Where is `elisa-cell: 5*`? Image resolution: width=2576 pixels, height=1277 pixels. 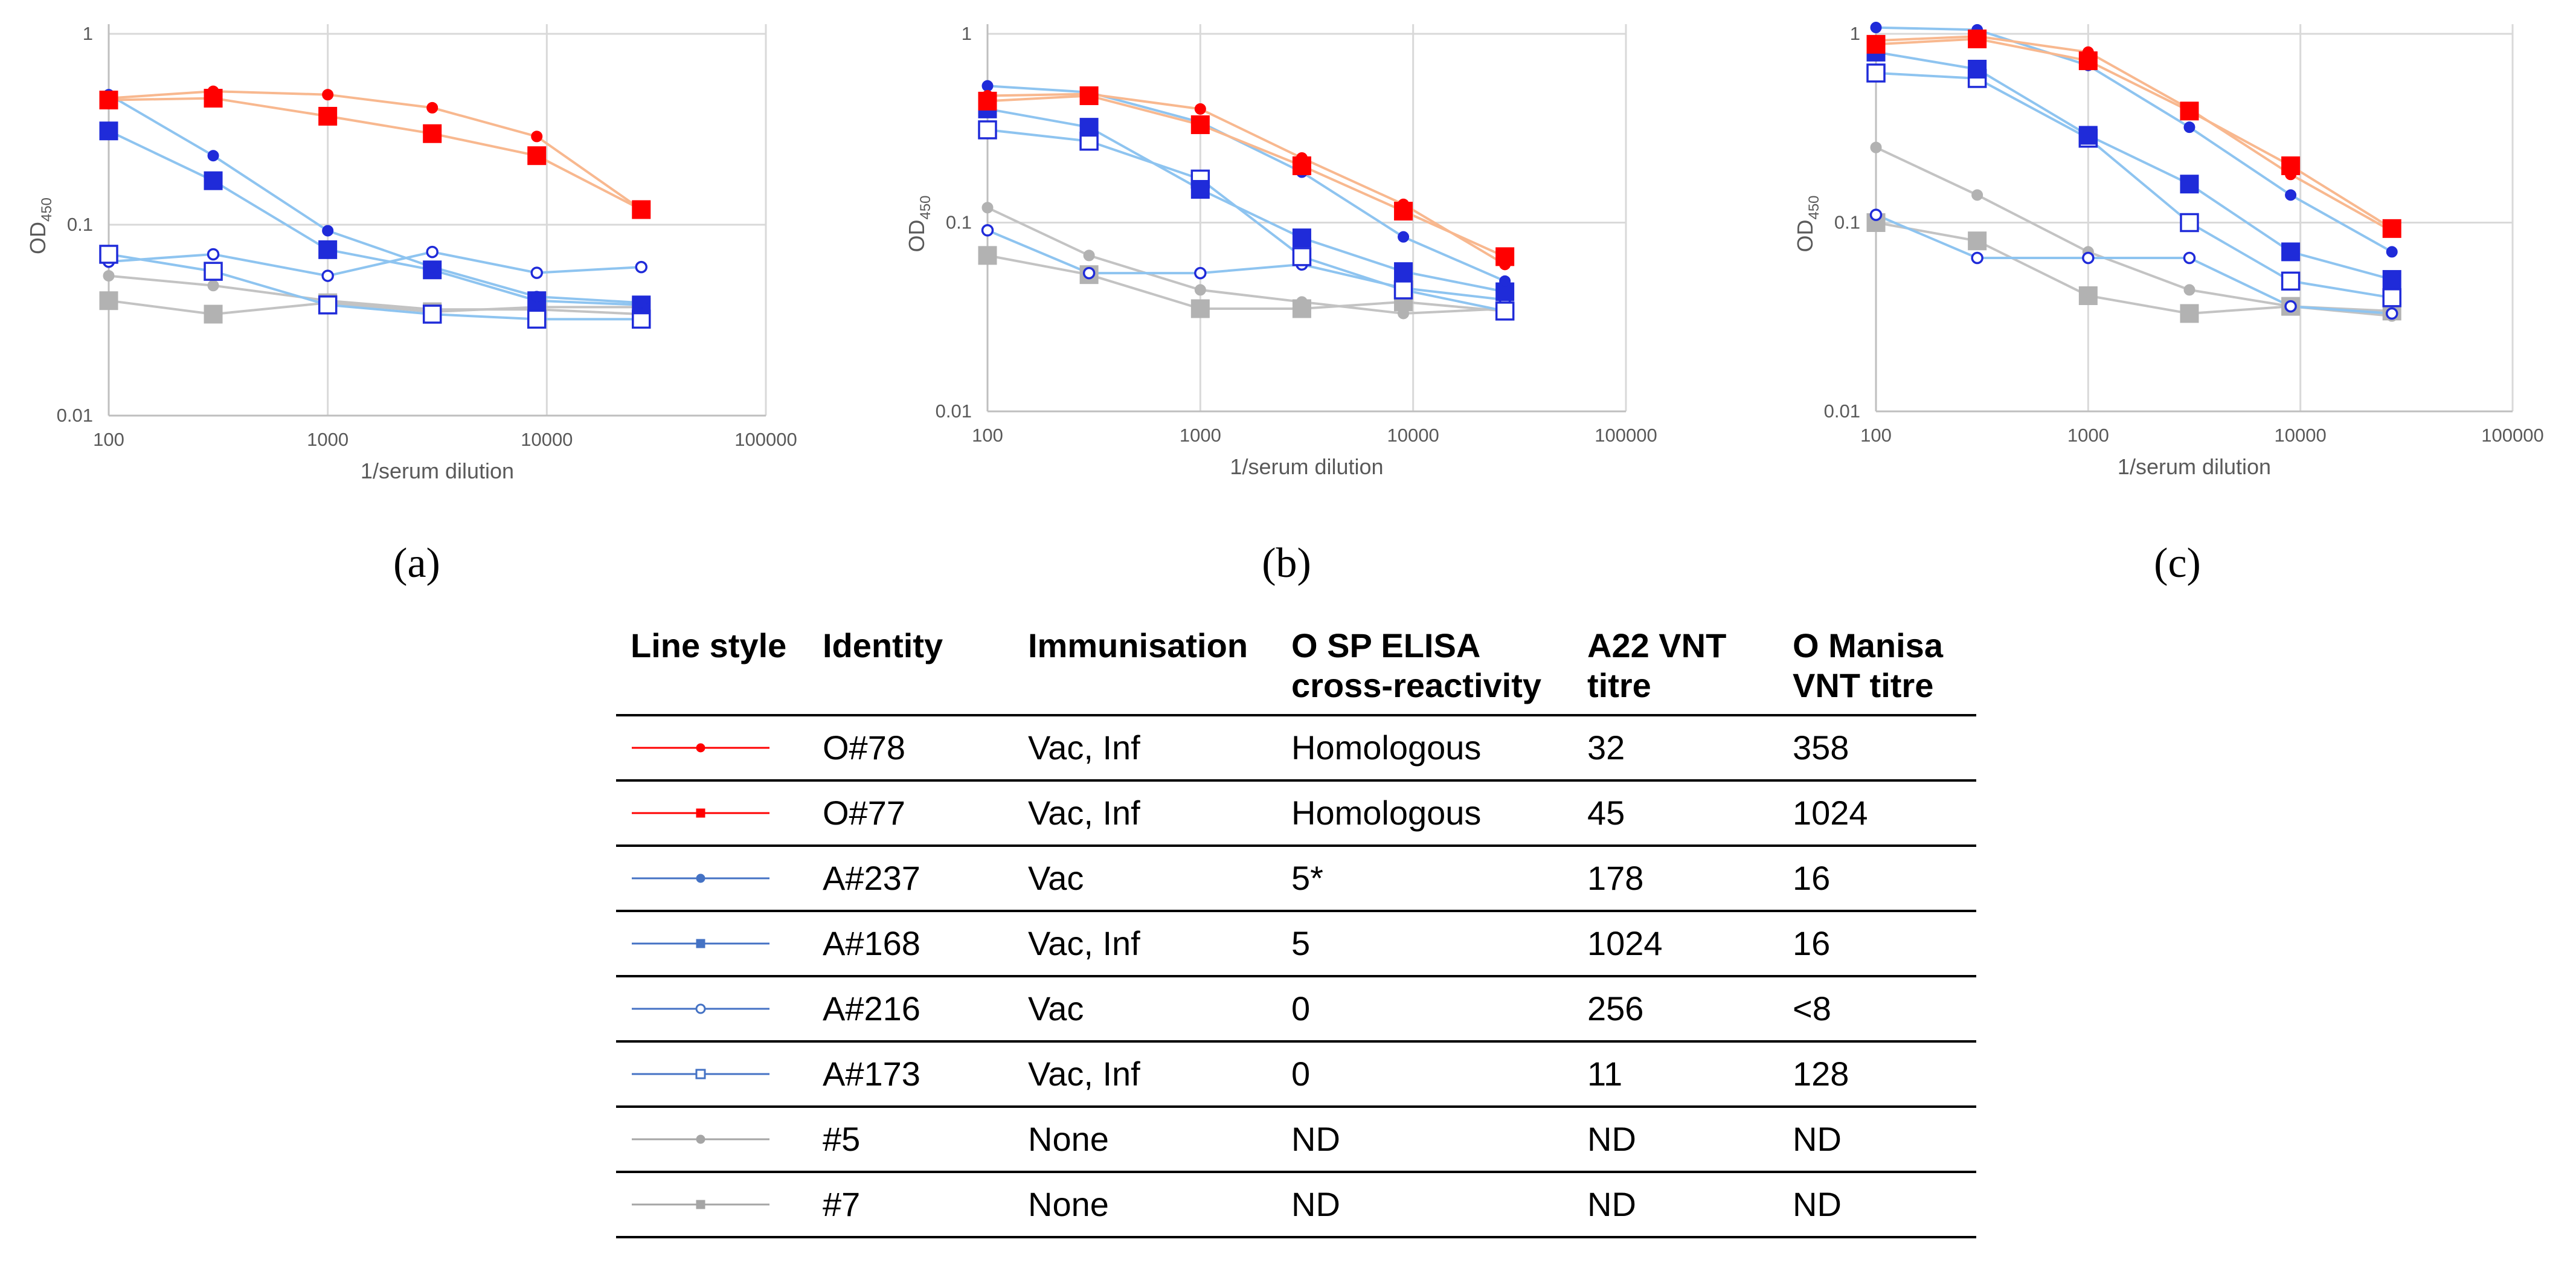
elisa-cell: 5* is located at coordinates (1425, 879).